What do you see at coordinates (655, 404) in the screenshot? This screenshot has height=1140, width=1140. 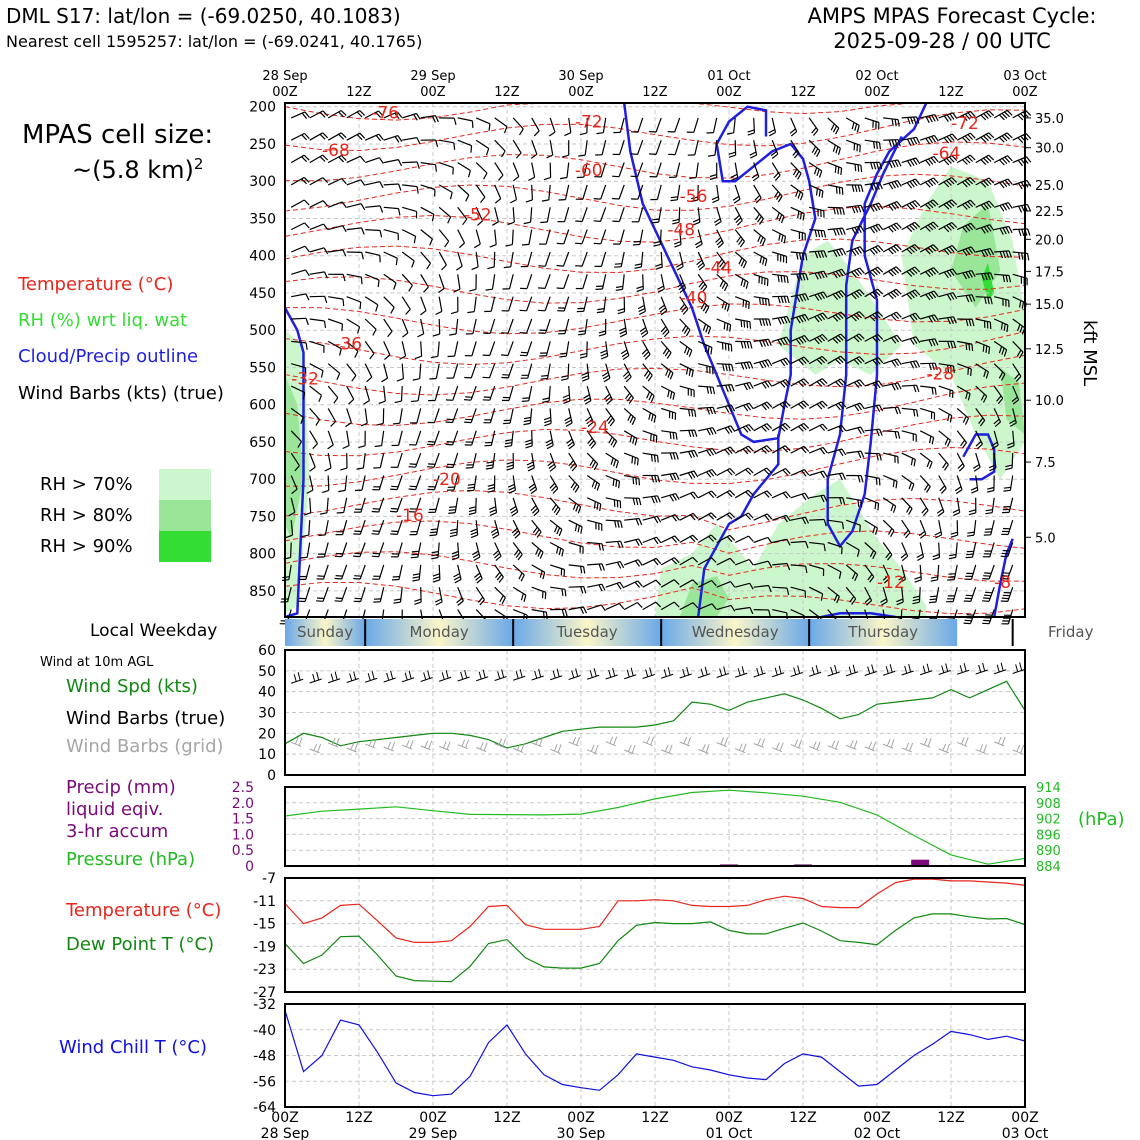 I see `temperature-contour` at bounding box center [655, 404].